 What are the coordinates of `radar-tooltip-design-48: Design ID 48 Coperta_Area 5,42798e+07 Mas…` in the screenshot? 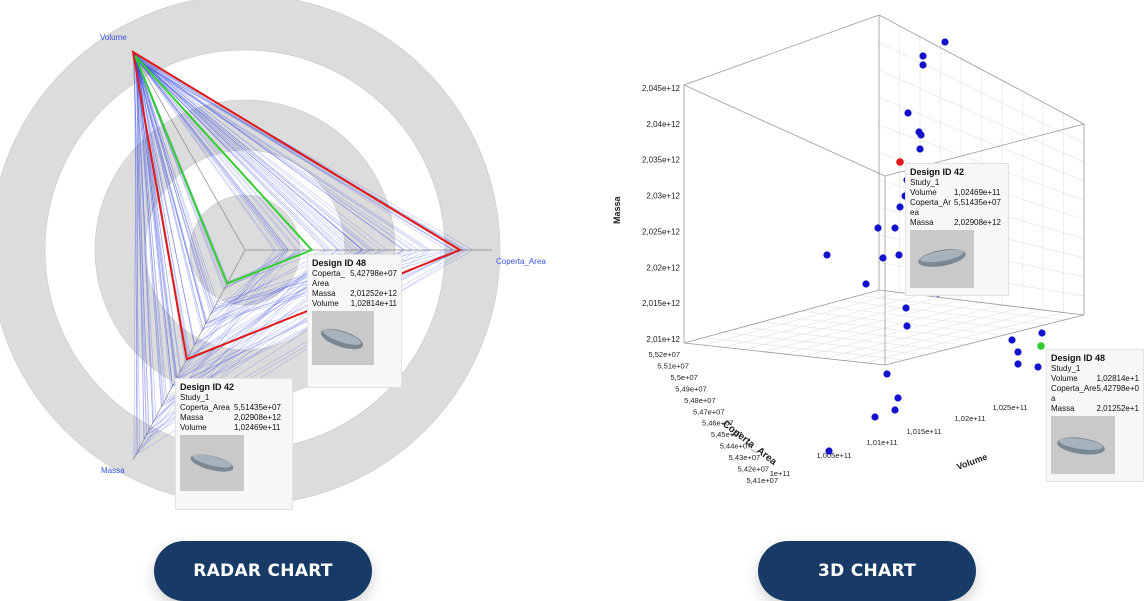 It's located at (354, 321).